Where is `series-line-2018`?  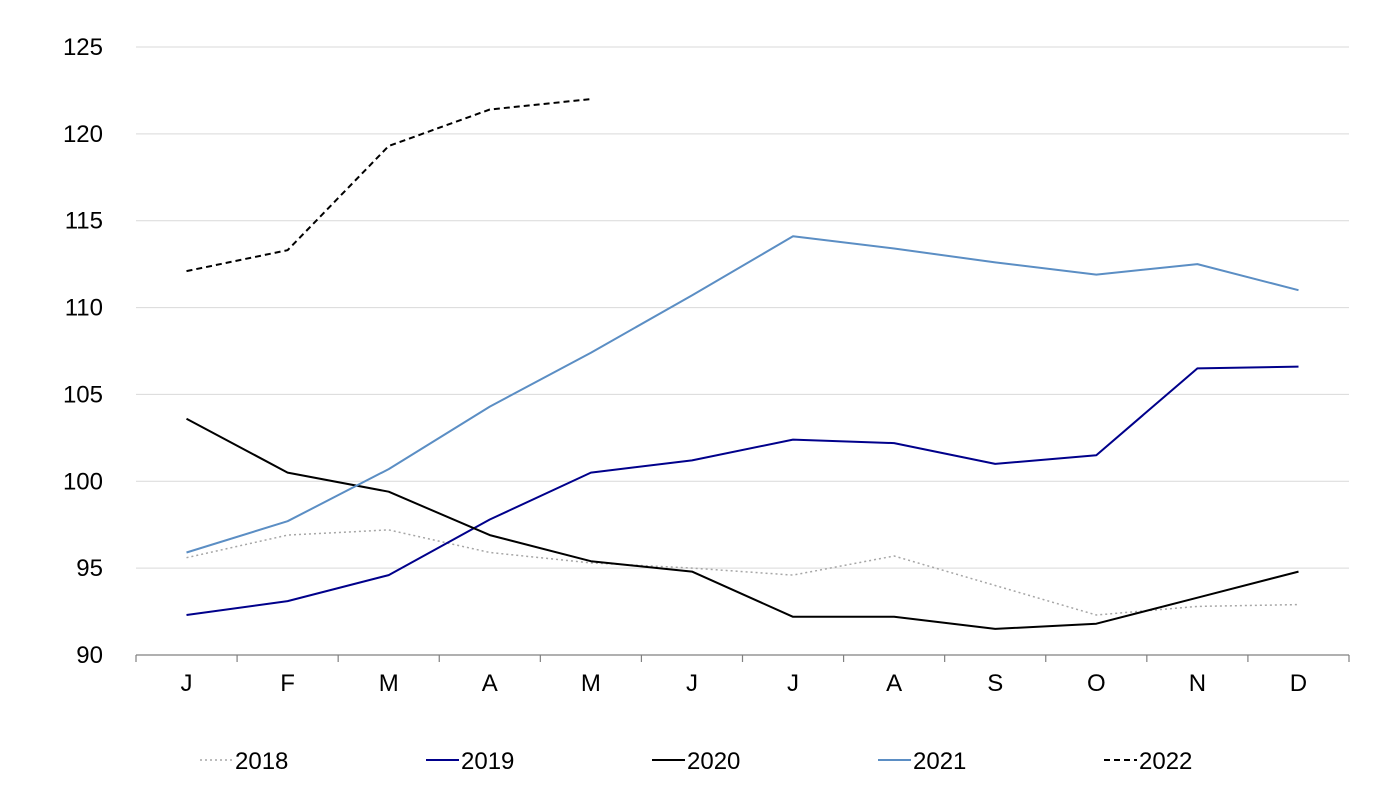
series-line-2018 is located at coordinates (742, 572).